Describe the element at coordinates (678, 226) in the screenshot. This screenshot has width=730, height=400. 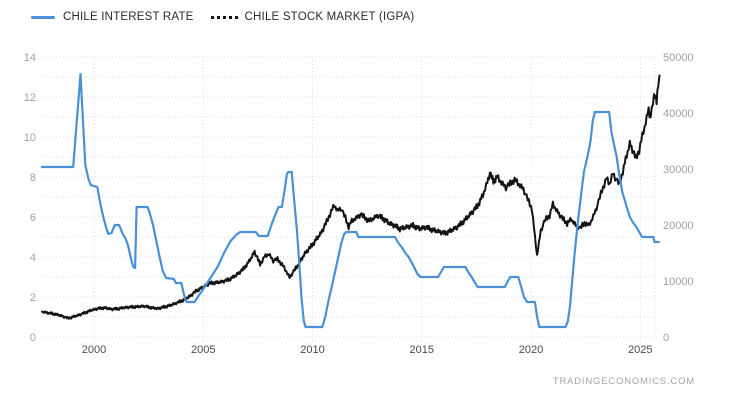
I see `right-axis-tick-label: 20000` at that location.